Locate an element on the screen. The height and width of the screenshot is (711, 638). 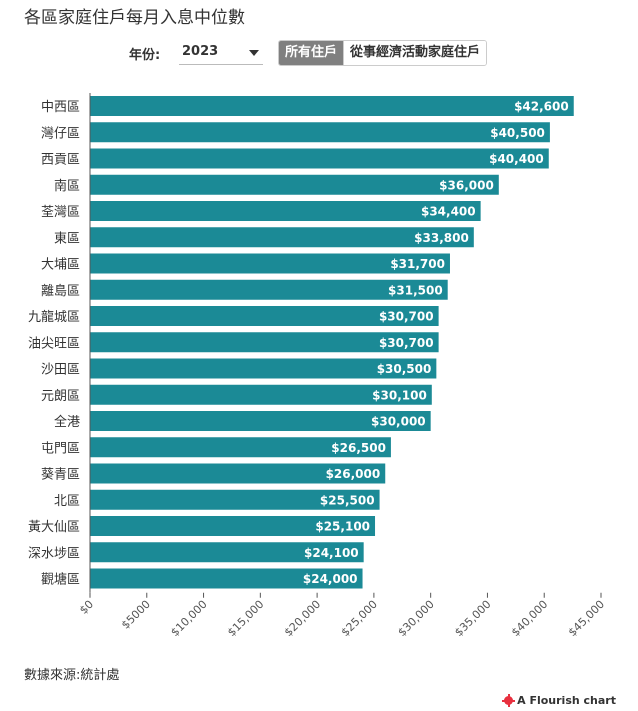
category-label: 黃大仙區 is located at coordinates (54, 527).